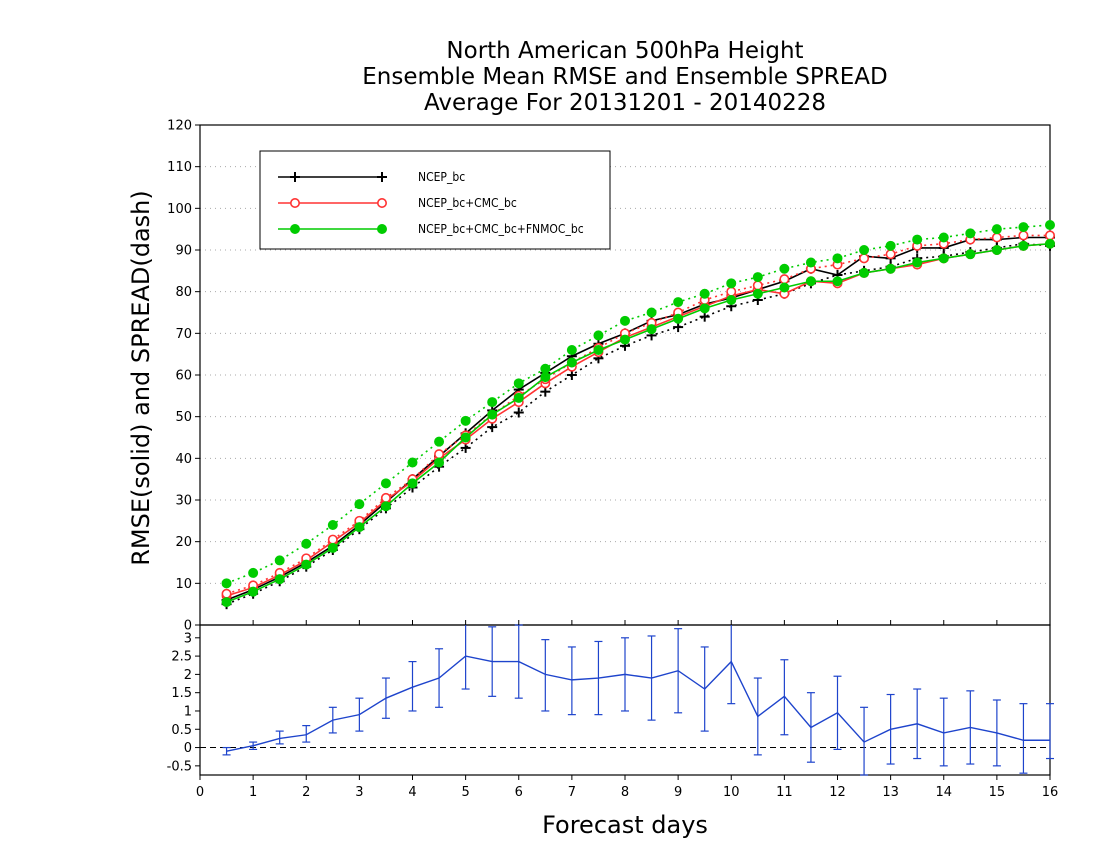 This screenshot has height=850, width=1100. What do you see at coordinates (624, 51) in the screenshot?
I see `chart-title-line: North American 500hPa Height` at bounding box center [624, 51].